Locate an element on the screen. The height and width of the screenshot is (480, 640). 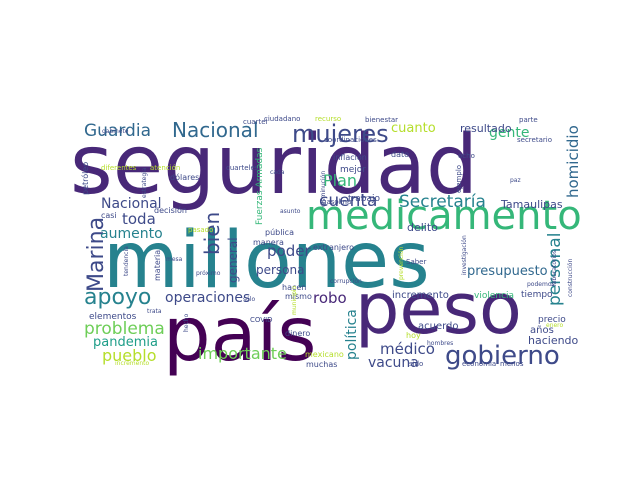
word-37: delito is located at coordinates (422, 227).